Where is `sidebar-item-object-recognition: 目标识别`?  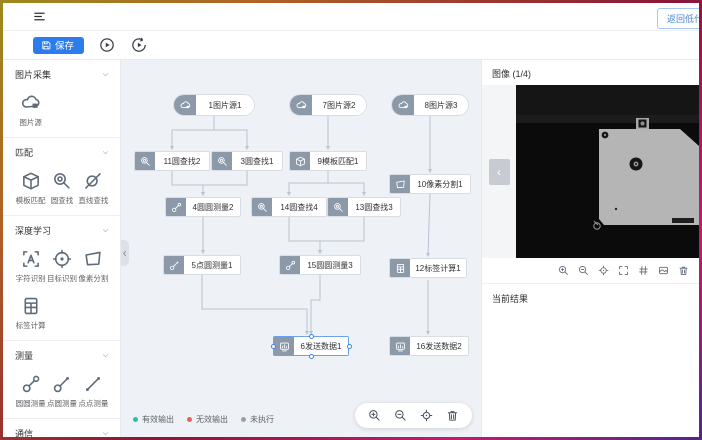
sidebar-item-object-recognition: 目标识别 is located at coordinates (61, 266).